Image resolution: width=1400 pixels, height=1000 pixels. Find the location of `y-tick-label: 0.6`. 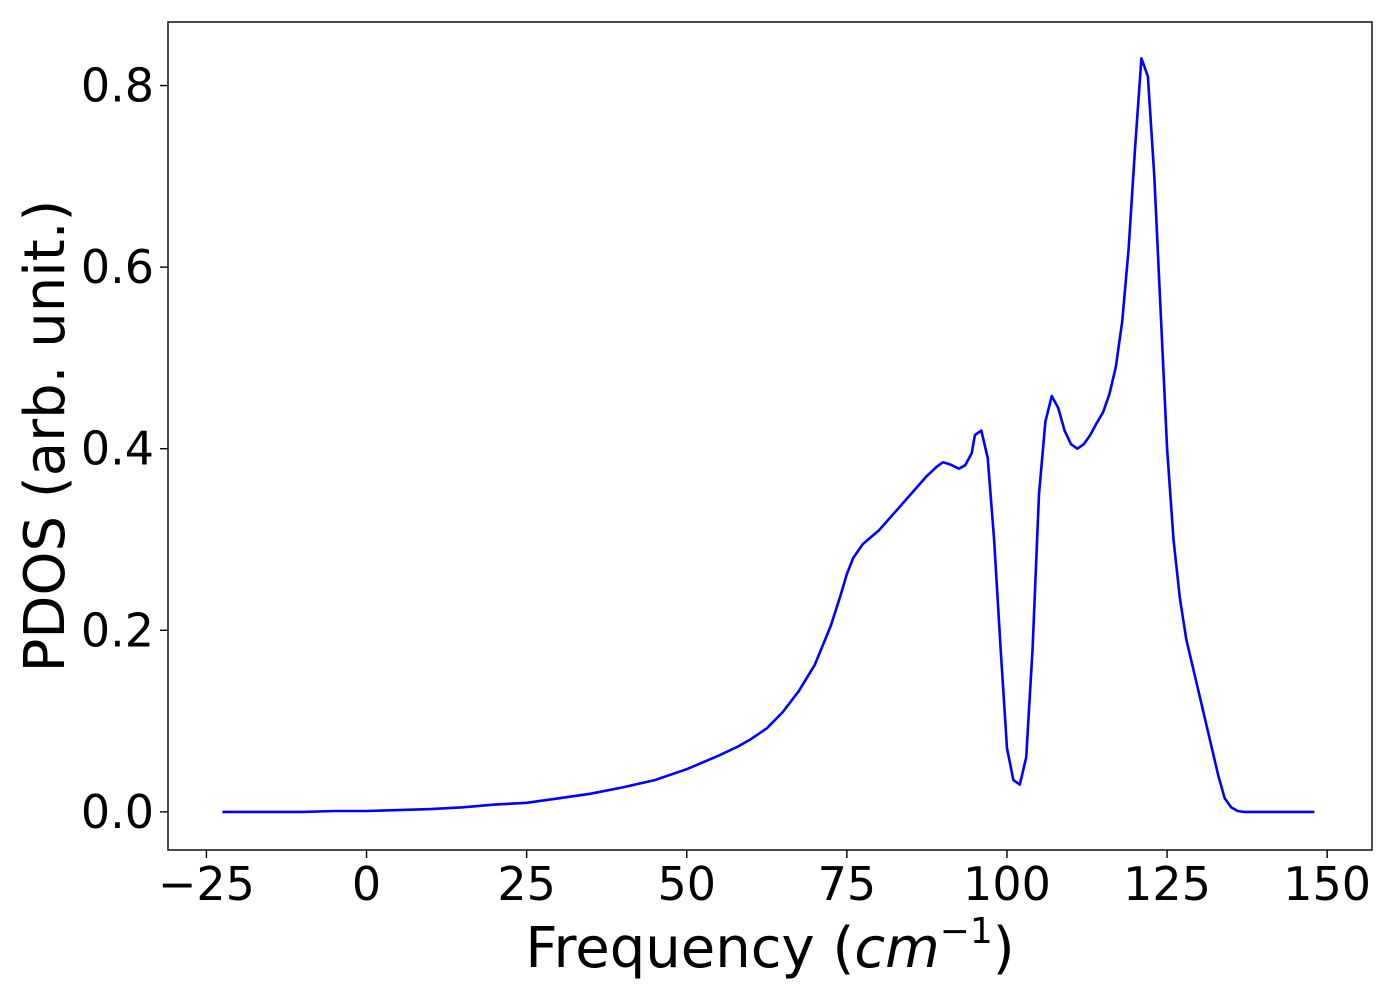

y-tick-label: 0.6 is located at coordinates (117, 267).